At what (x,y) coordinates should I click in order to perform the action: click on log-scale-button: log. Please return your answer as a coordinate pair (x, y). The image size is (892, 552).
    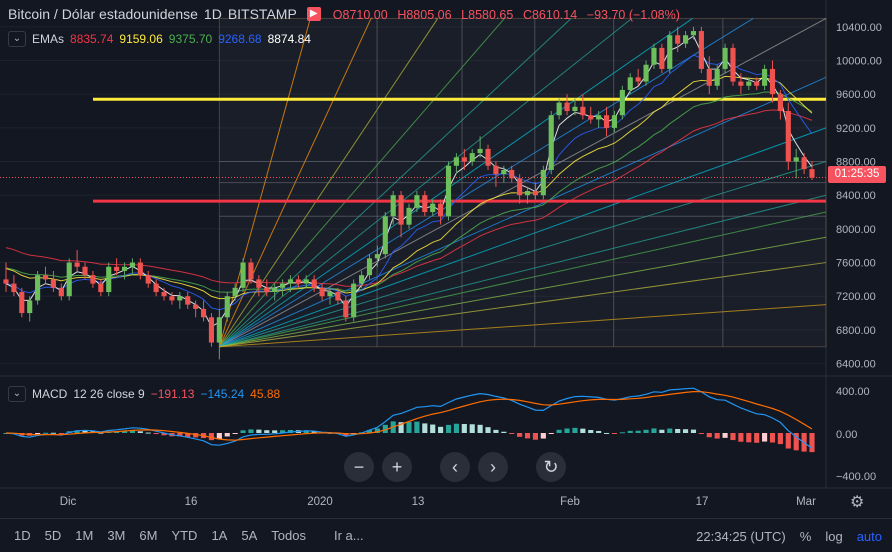
    Looking at the image, I should click on (834, 536).